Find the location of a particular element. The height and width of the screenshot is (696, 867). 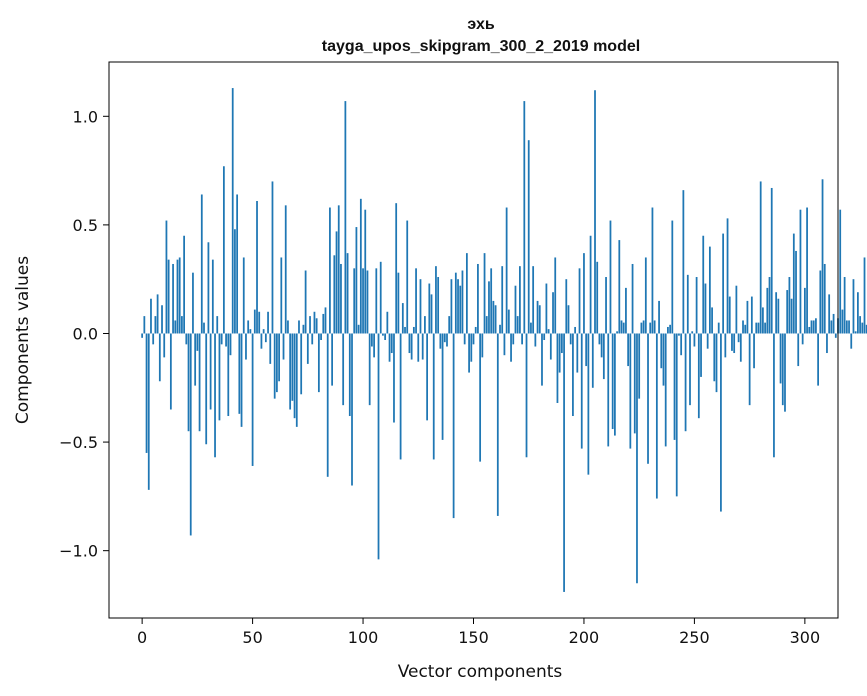

x-tick-label: 250 is located at coordinates (694, 637).